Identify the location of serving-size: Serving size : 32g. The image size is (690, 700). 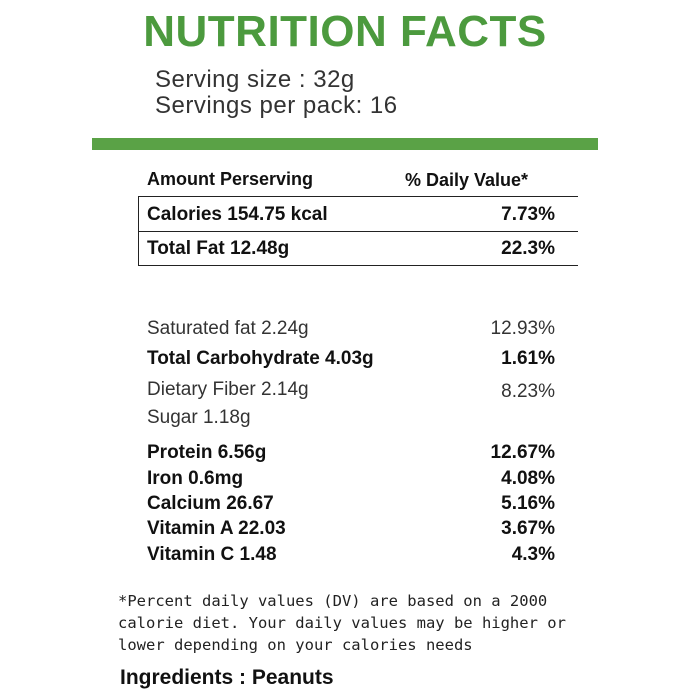
(255, 79).